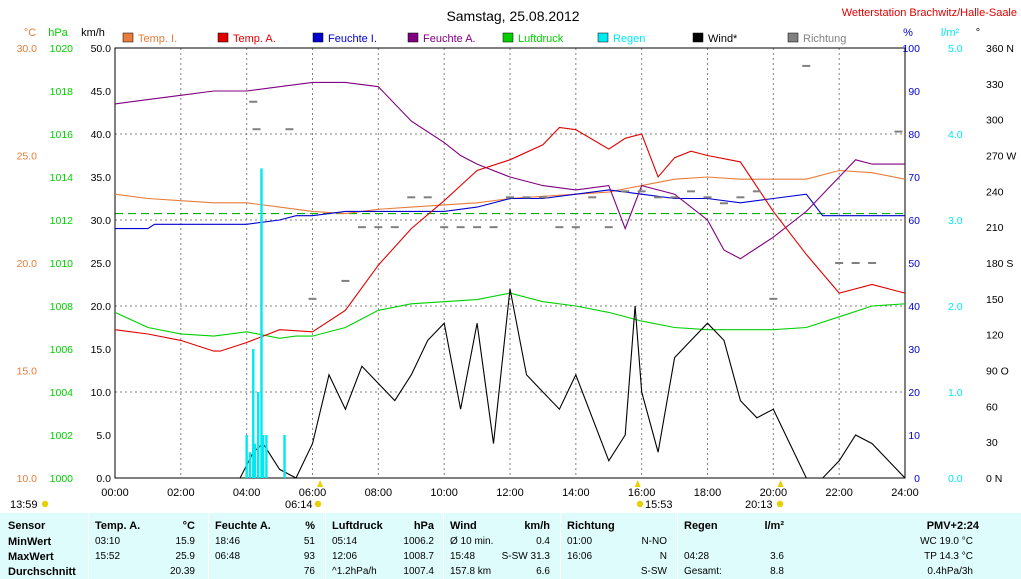  Describe the element at coordinates (463, 526) in the screenshot. I see `summary-header: Wind` at that location.